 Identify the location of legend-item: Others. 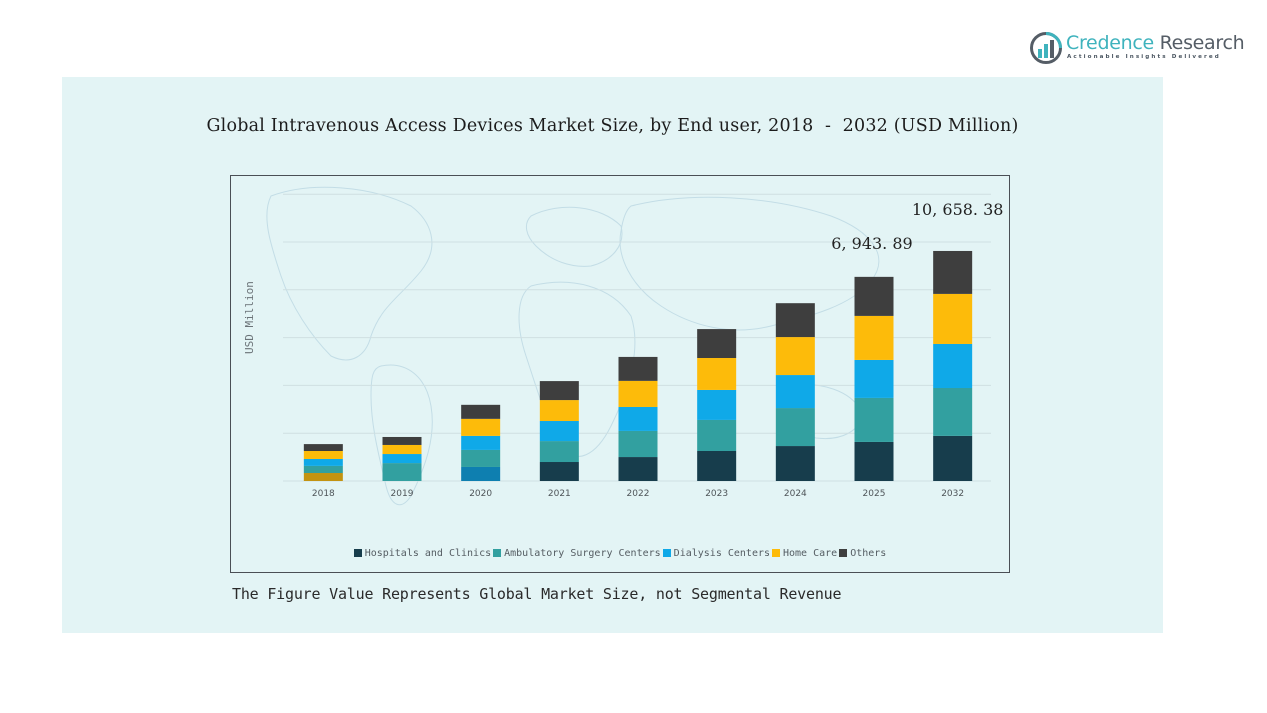
(862, 553).